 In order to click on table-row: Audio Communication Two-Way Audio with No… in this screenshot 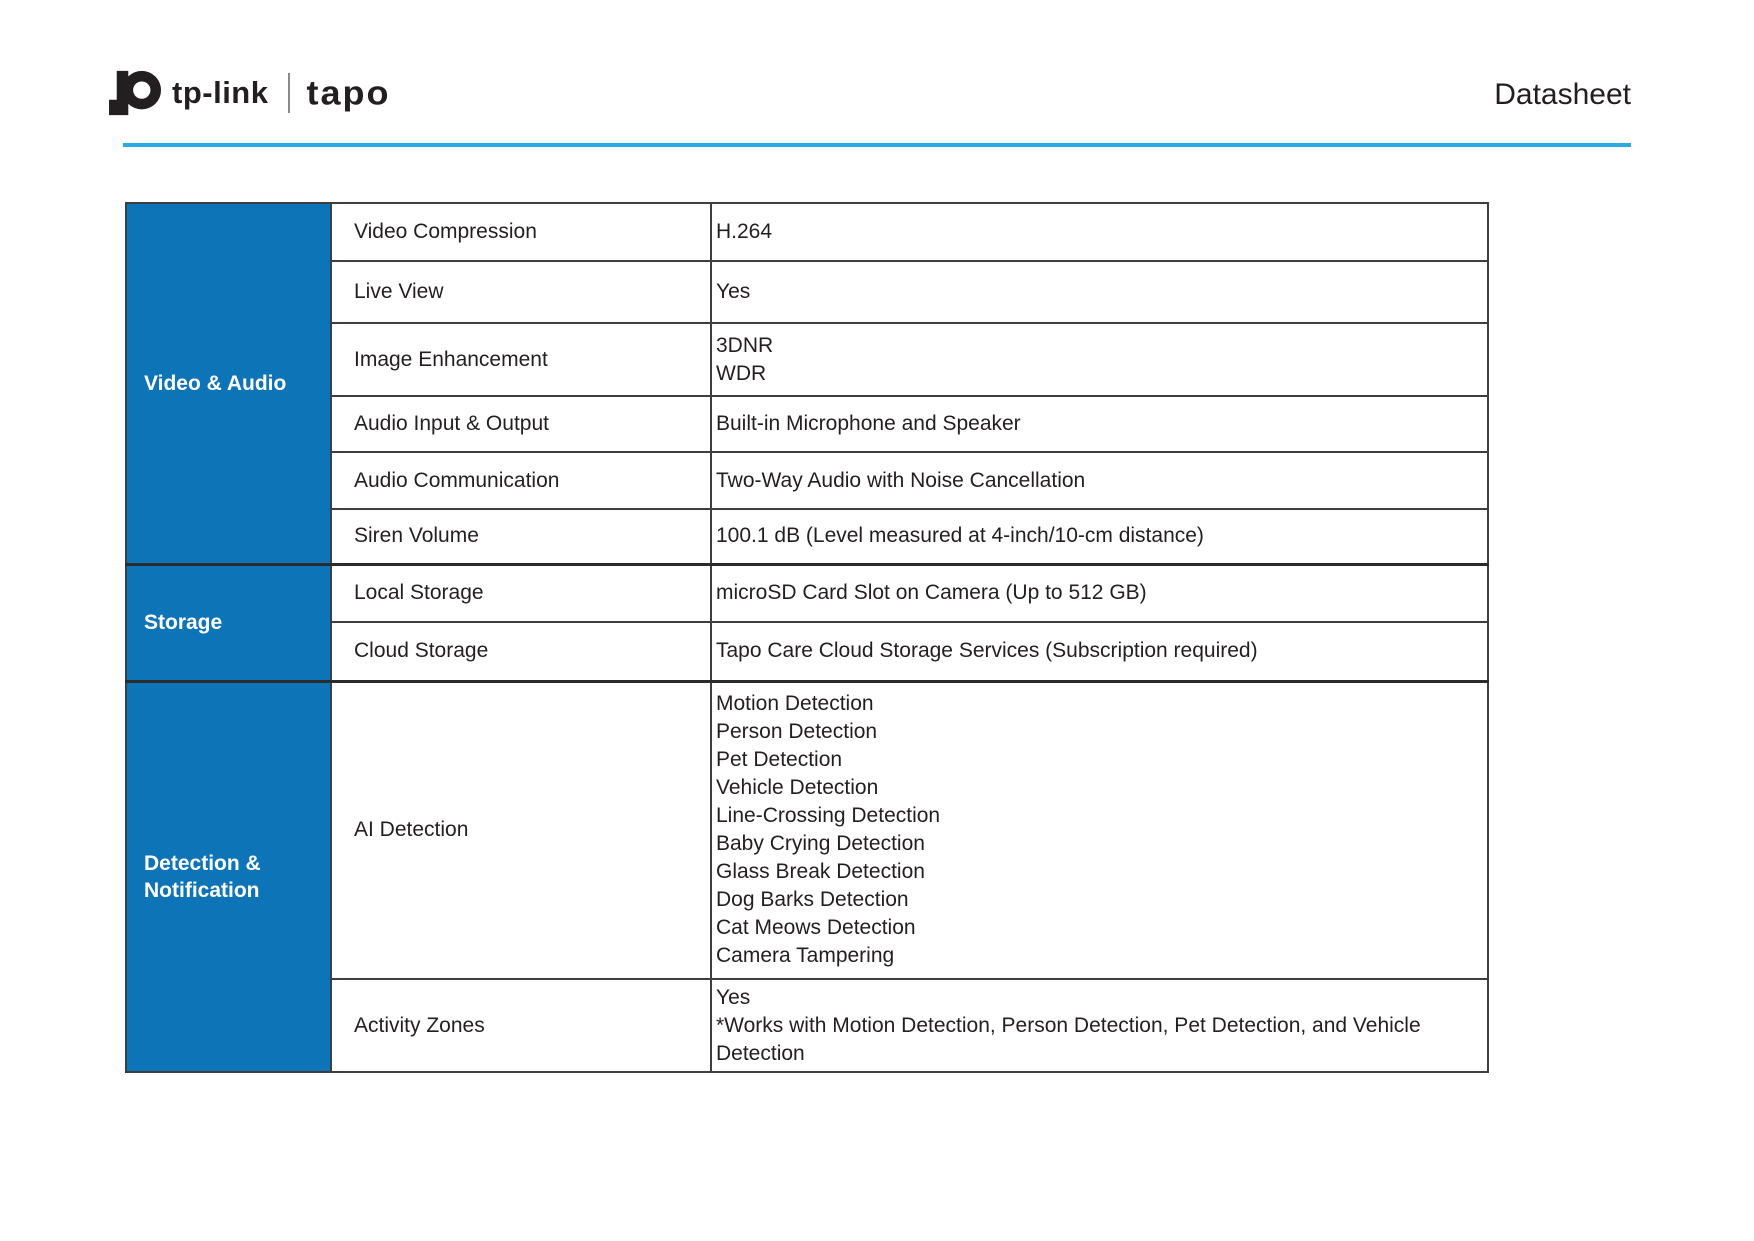, I will do `click(807, 480)`.